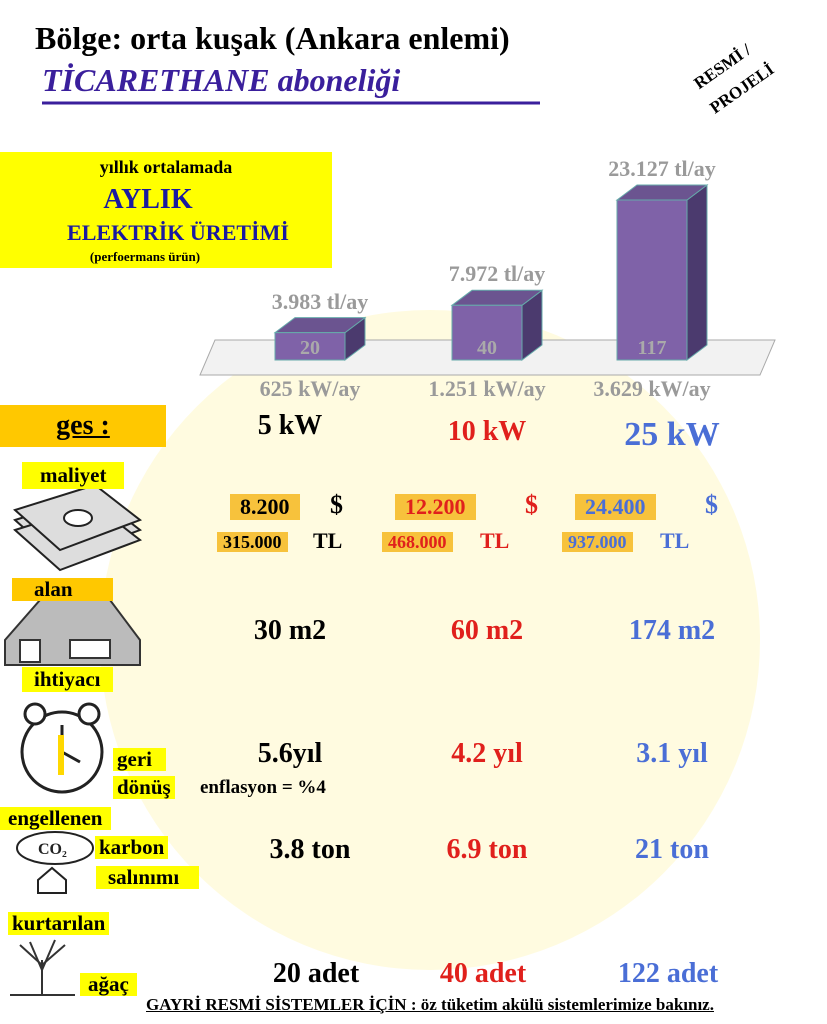 The height and width of the screenshot is (1024, 827). What do you see at coordinates (487, 348) in the screenshot?
I see `bar-label: 40` at bounding box center [487, 348].